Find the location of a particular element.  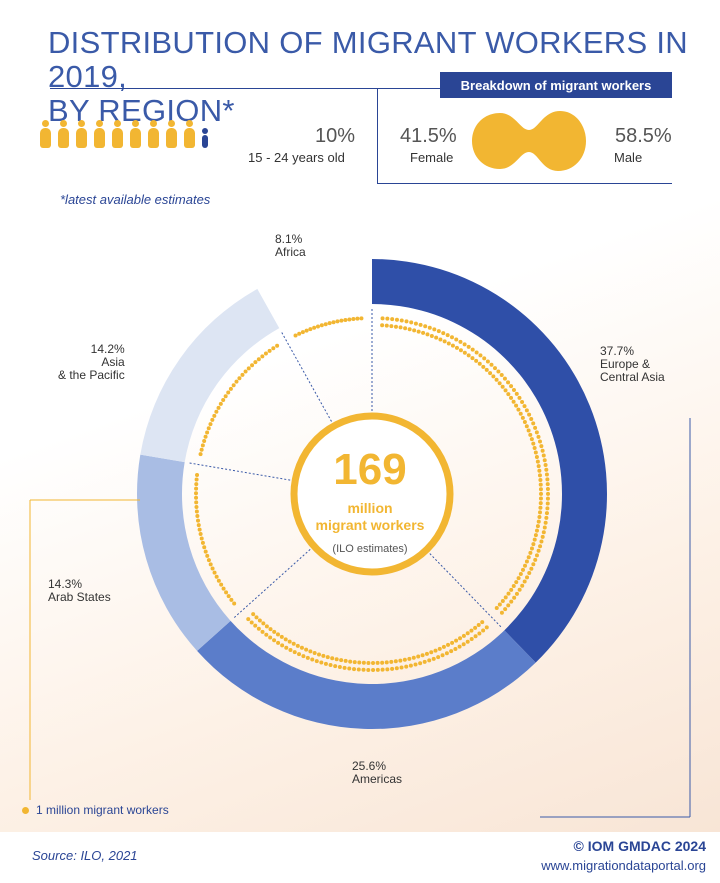

center-note: (ILO estimates) is located at coordinates (370, 549).